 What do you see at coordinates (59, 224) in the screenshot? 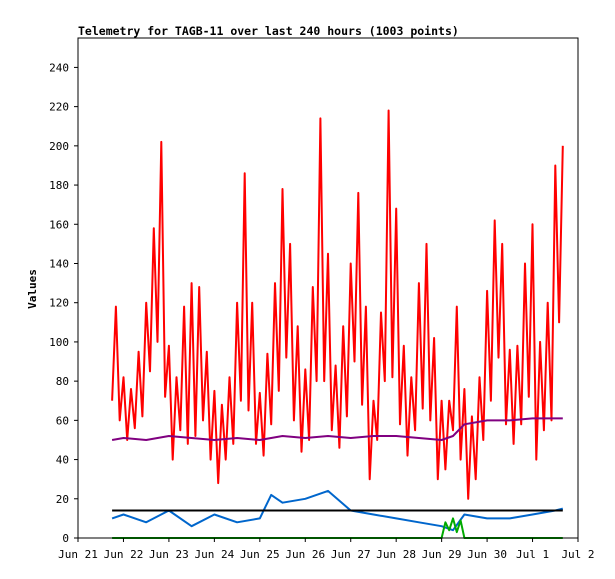
I see `y-tick-label: 160` at bounding box center [59, 224].